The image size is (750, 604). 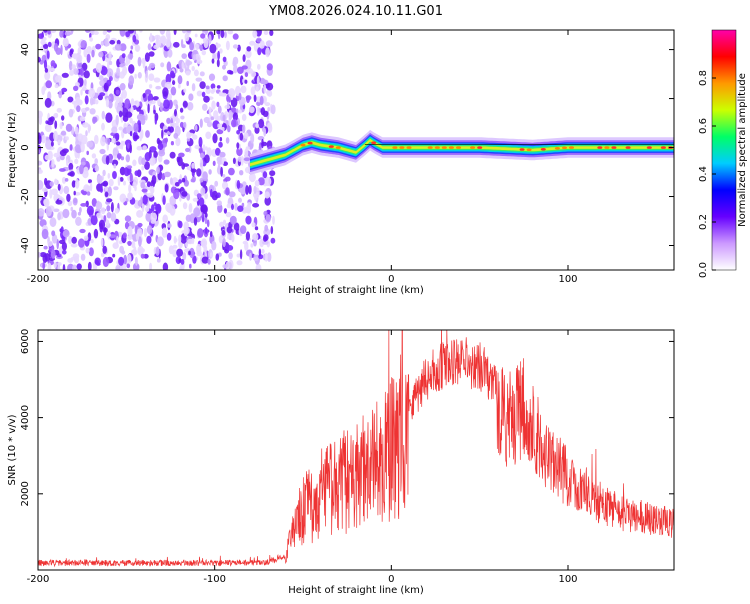 What do you see at coordinates (25, 147) in the screenshot?
I see `top-y-tick-label: 0` at bounding box center [25, 147].